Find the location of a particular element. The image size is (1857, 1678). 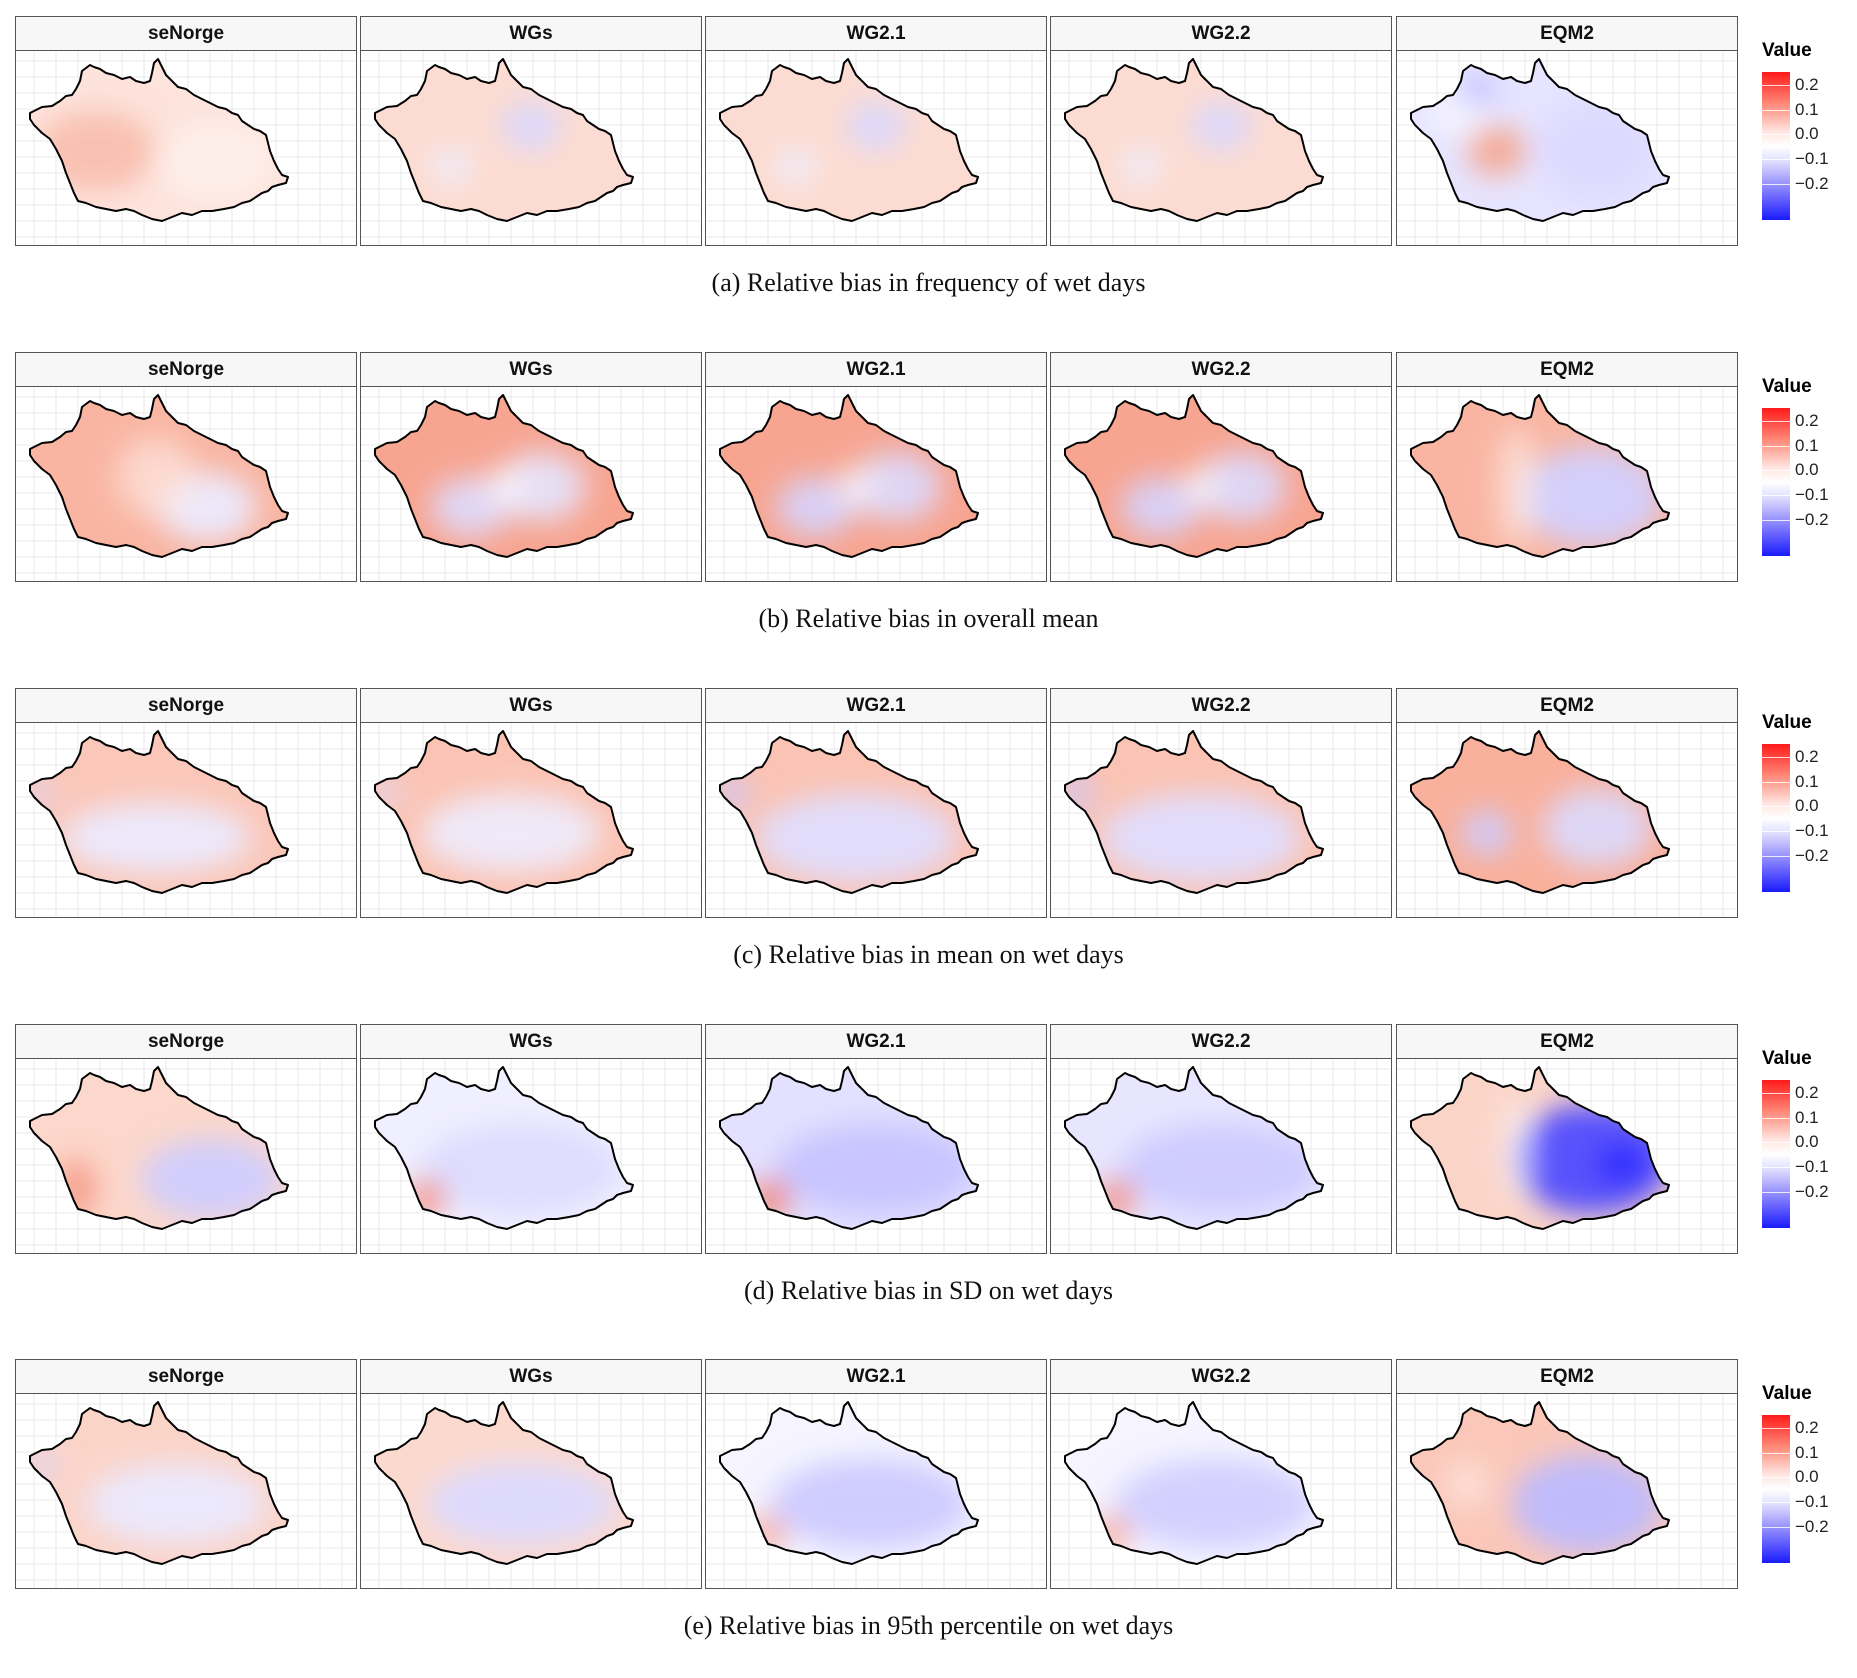

legend-title: Value is located at coordinates (1787, 1393).